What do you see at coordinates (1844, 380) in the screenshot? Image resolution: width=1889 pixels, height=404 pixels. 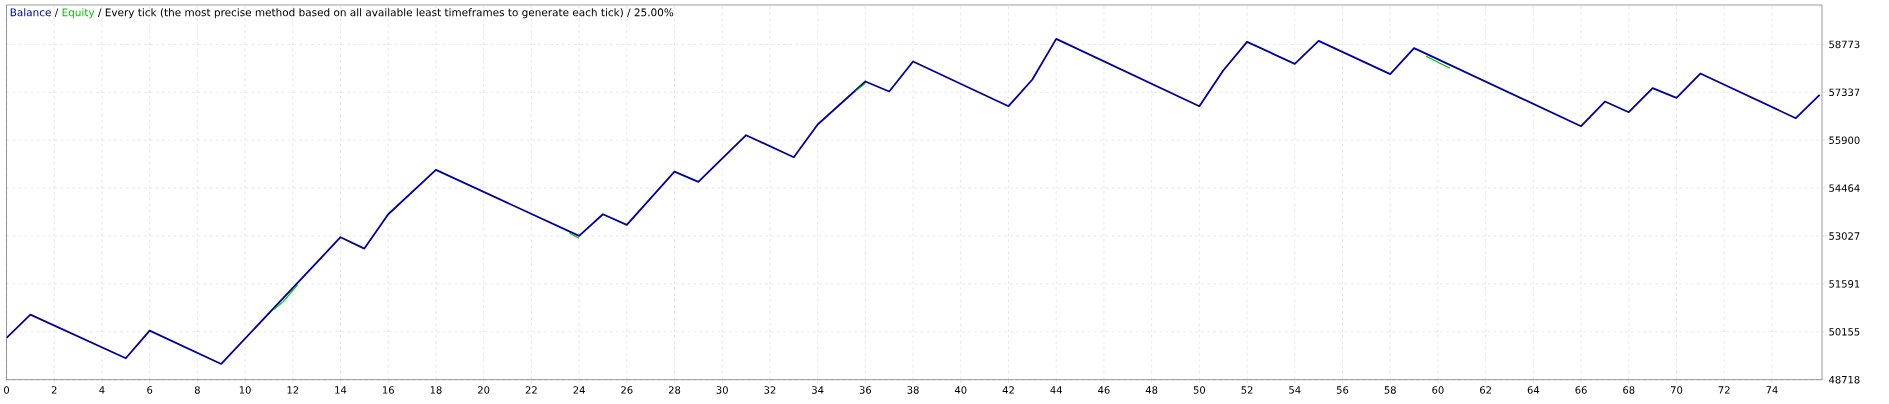 I see `y-tick-label: 48718` at bounding box center [1844, 380].